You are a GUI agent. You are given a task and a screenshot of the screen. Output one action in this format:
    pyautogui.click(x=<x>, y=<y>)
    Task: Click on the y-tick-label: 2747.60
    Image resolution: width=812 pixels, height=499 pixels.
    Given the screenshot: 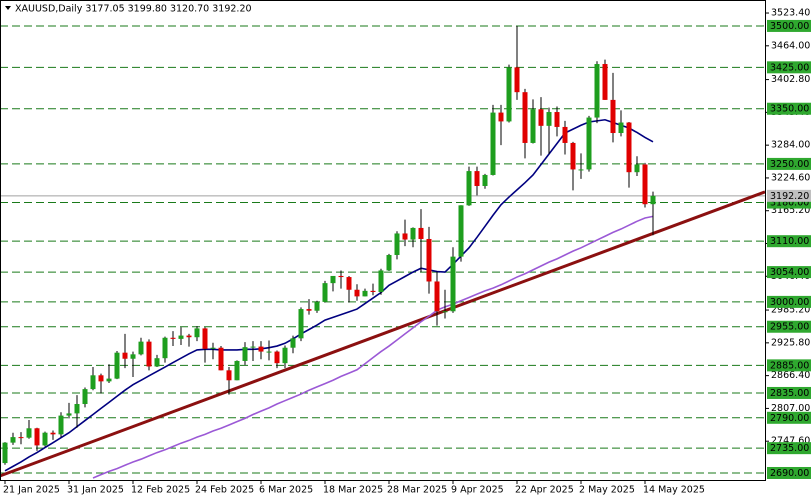 What is the action you would take?
    pyautogui.click(x=790, y=441)
    